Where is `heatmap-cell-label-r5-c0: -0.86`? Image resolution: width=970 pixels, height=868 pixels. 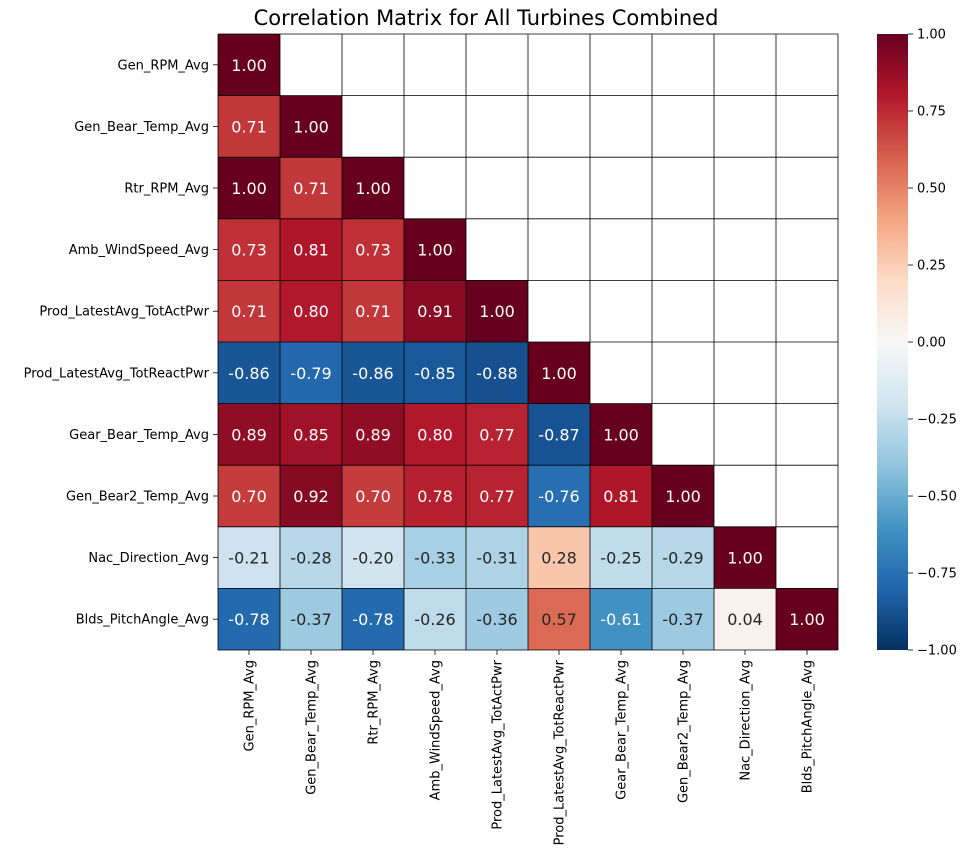 heatmap-cell-label-r5-c0: -0.86 is located at coordinates (248, 373).